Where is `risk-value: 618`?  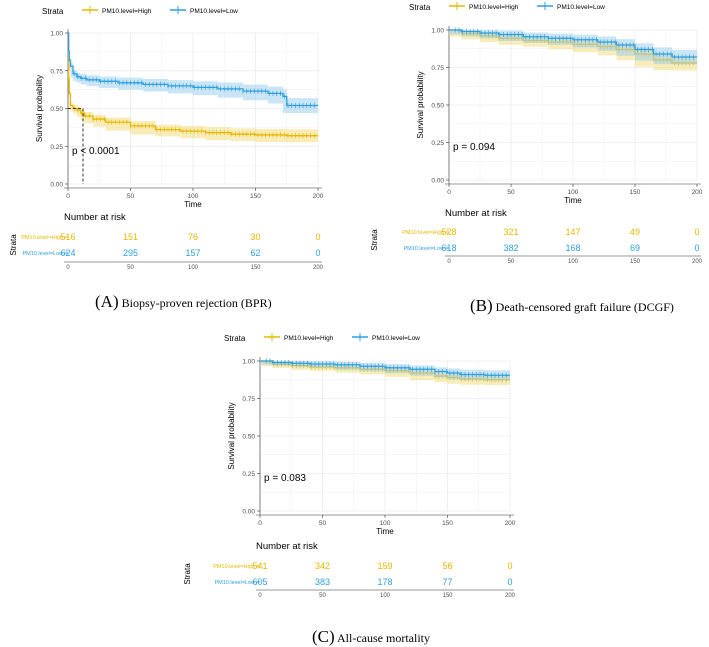
risk-value: 618 is located at coordinates (448, 248).